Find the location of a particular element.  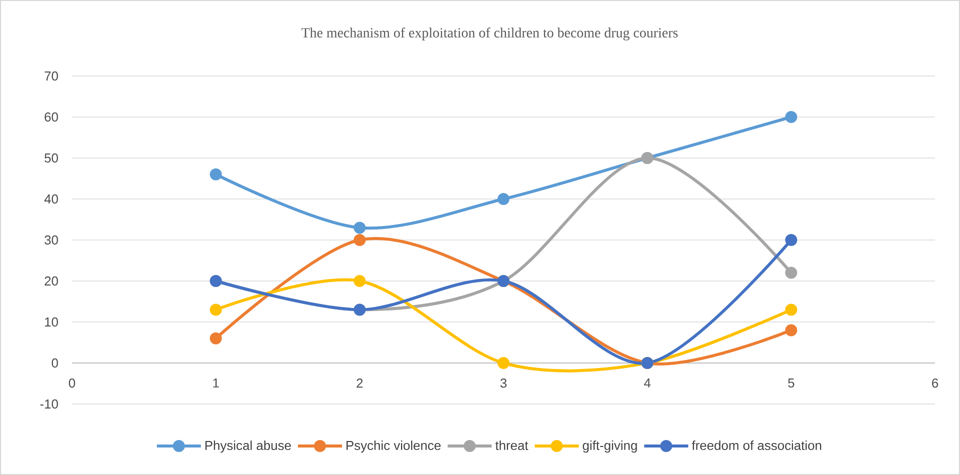

y-tick-label: 0 is located at coordinates (55, 363).